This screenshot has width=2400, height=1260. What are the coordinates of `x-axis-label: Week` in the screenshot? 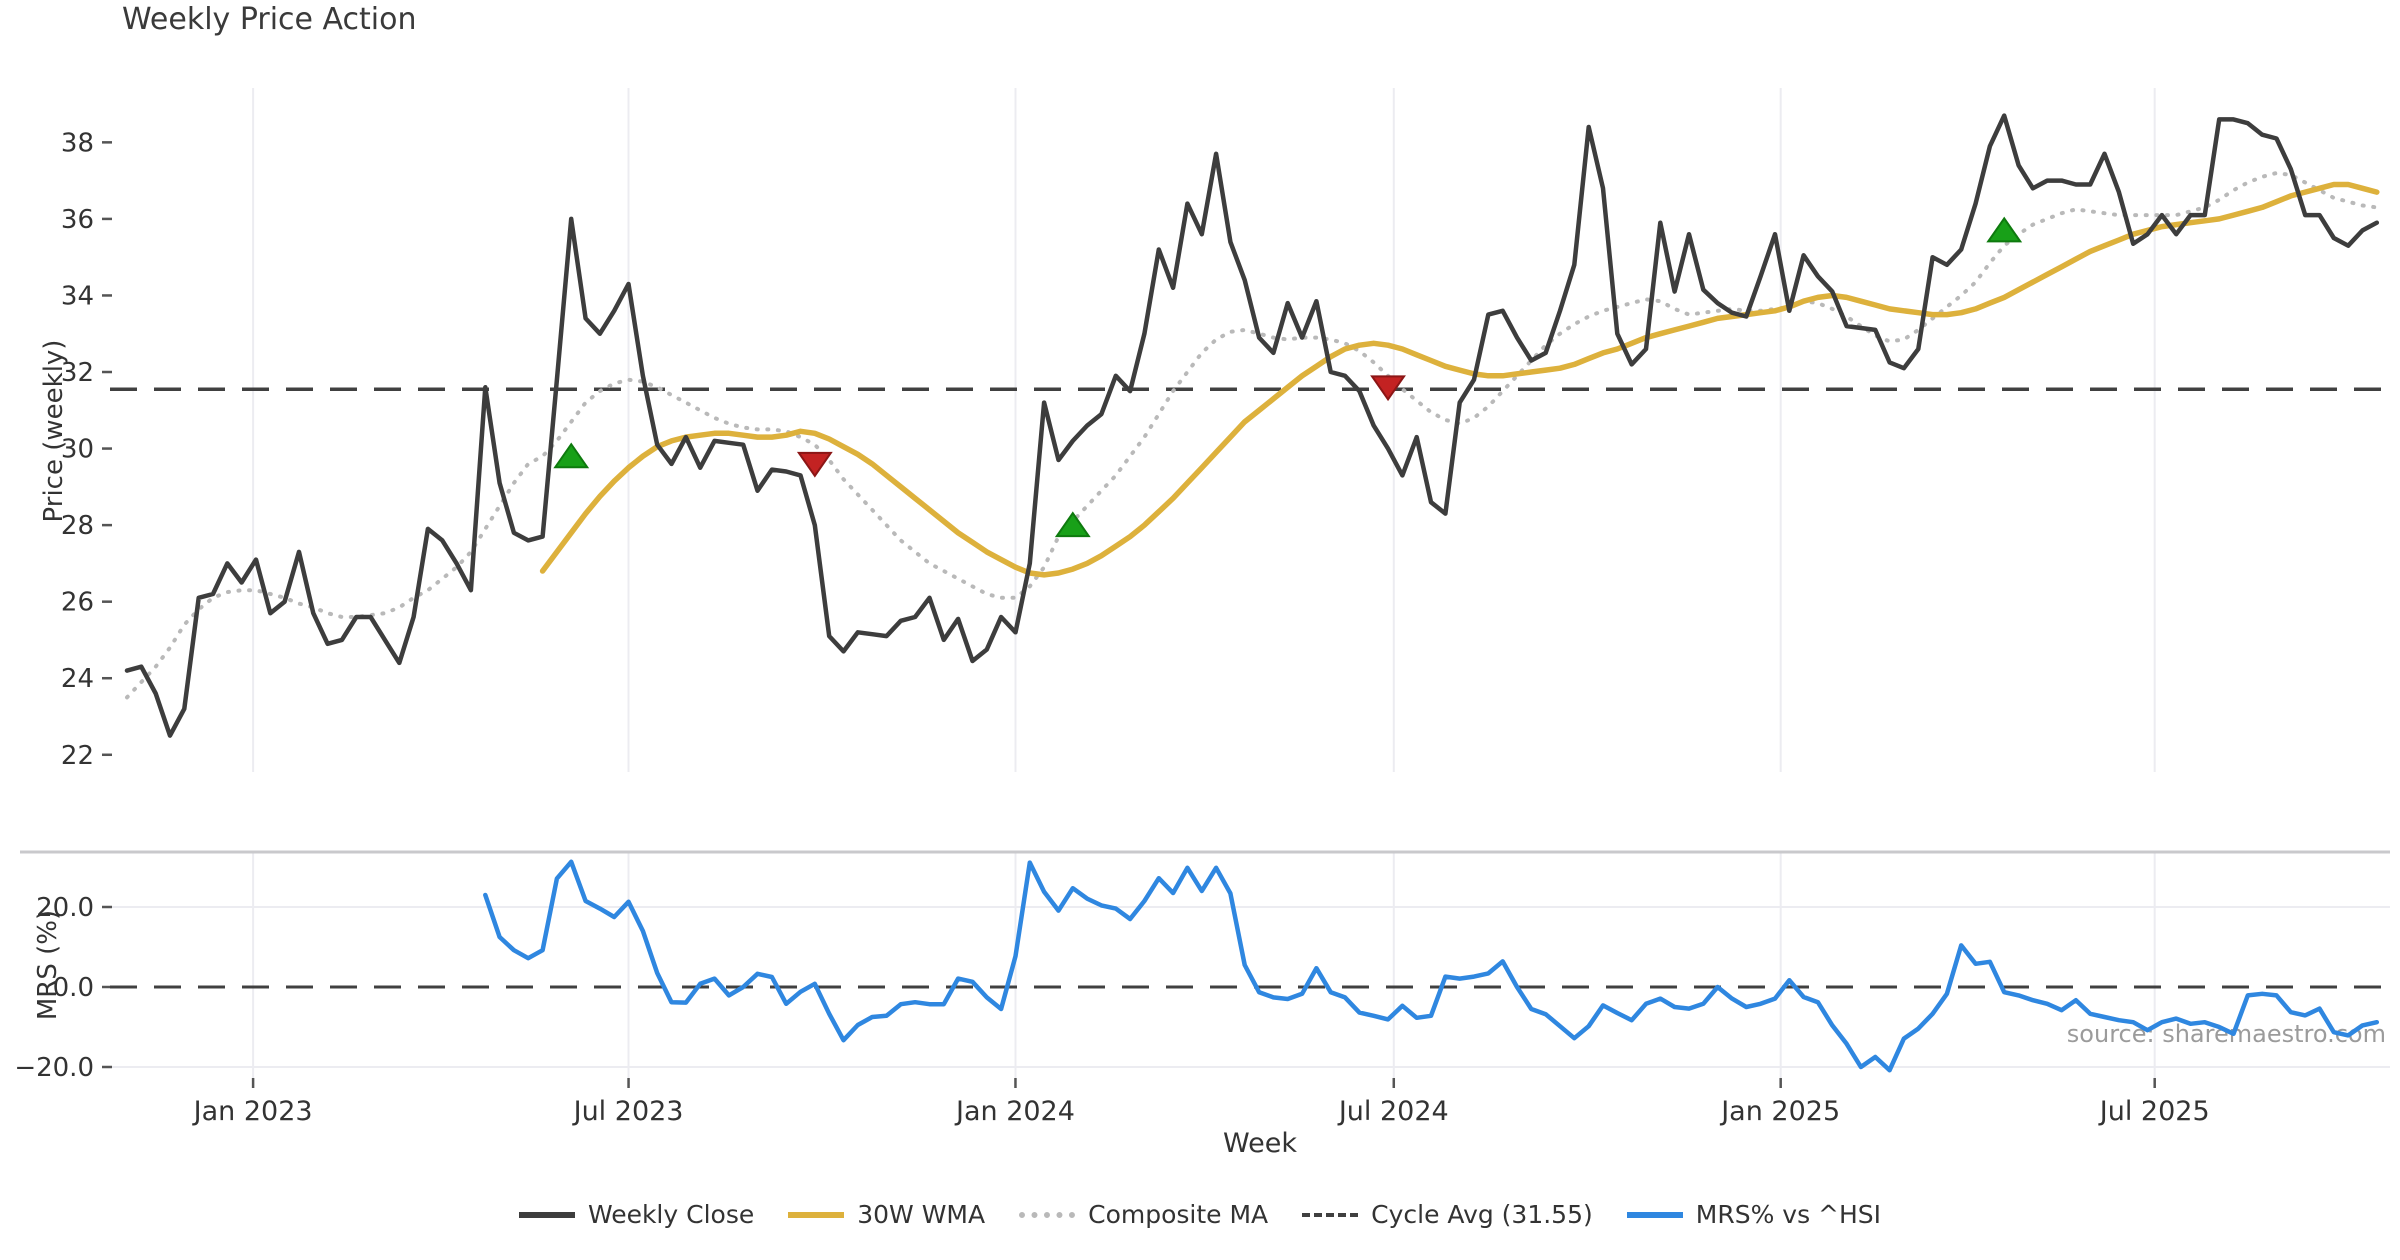 It's located at (1260, 1143).